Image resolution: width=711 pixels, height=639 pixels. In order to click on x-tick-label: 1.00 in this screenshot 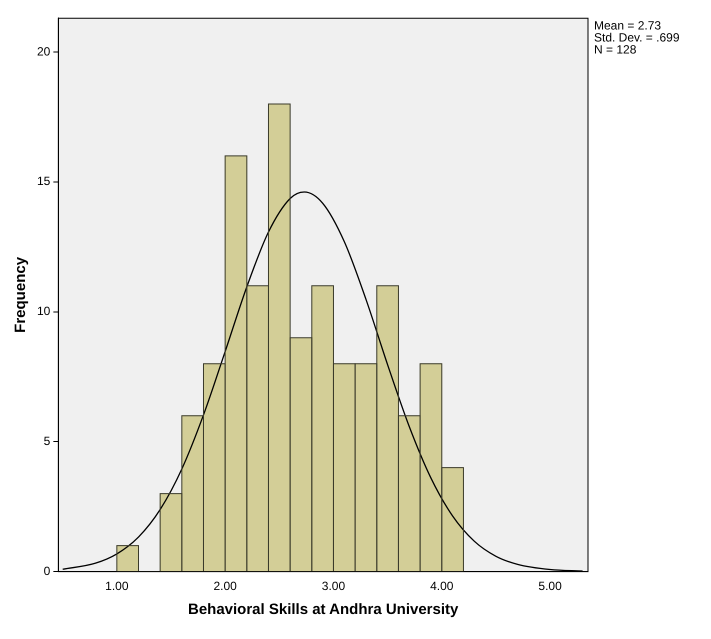, I will do `click(117, 586)`.